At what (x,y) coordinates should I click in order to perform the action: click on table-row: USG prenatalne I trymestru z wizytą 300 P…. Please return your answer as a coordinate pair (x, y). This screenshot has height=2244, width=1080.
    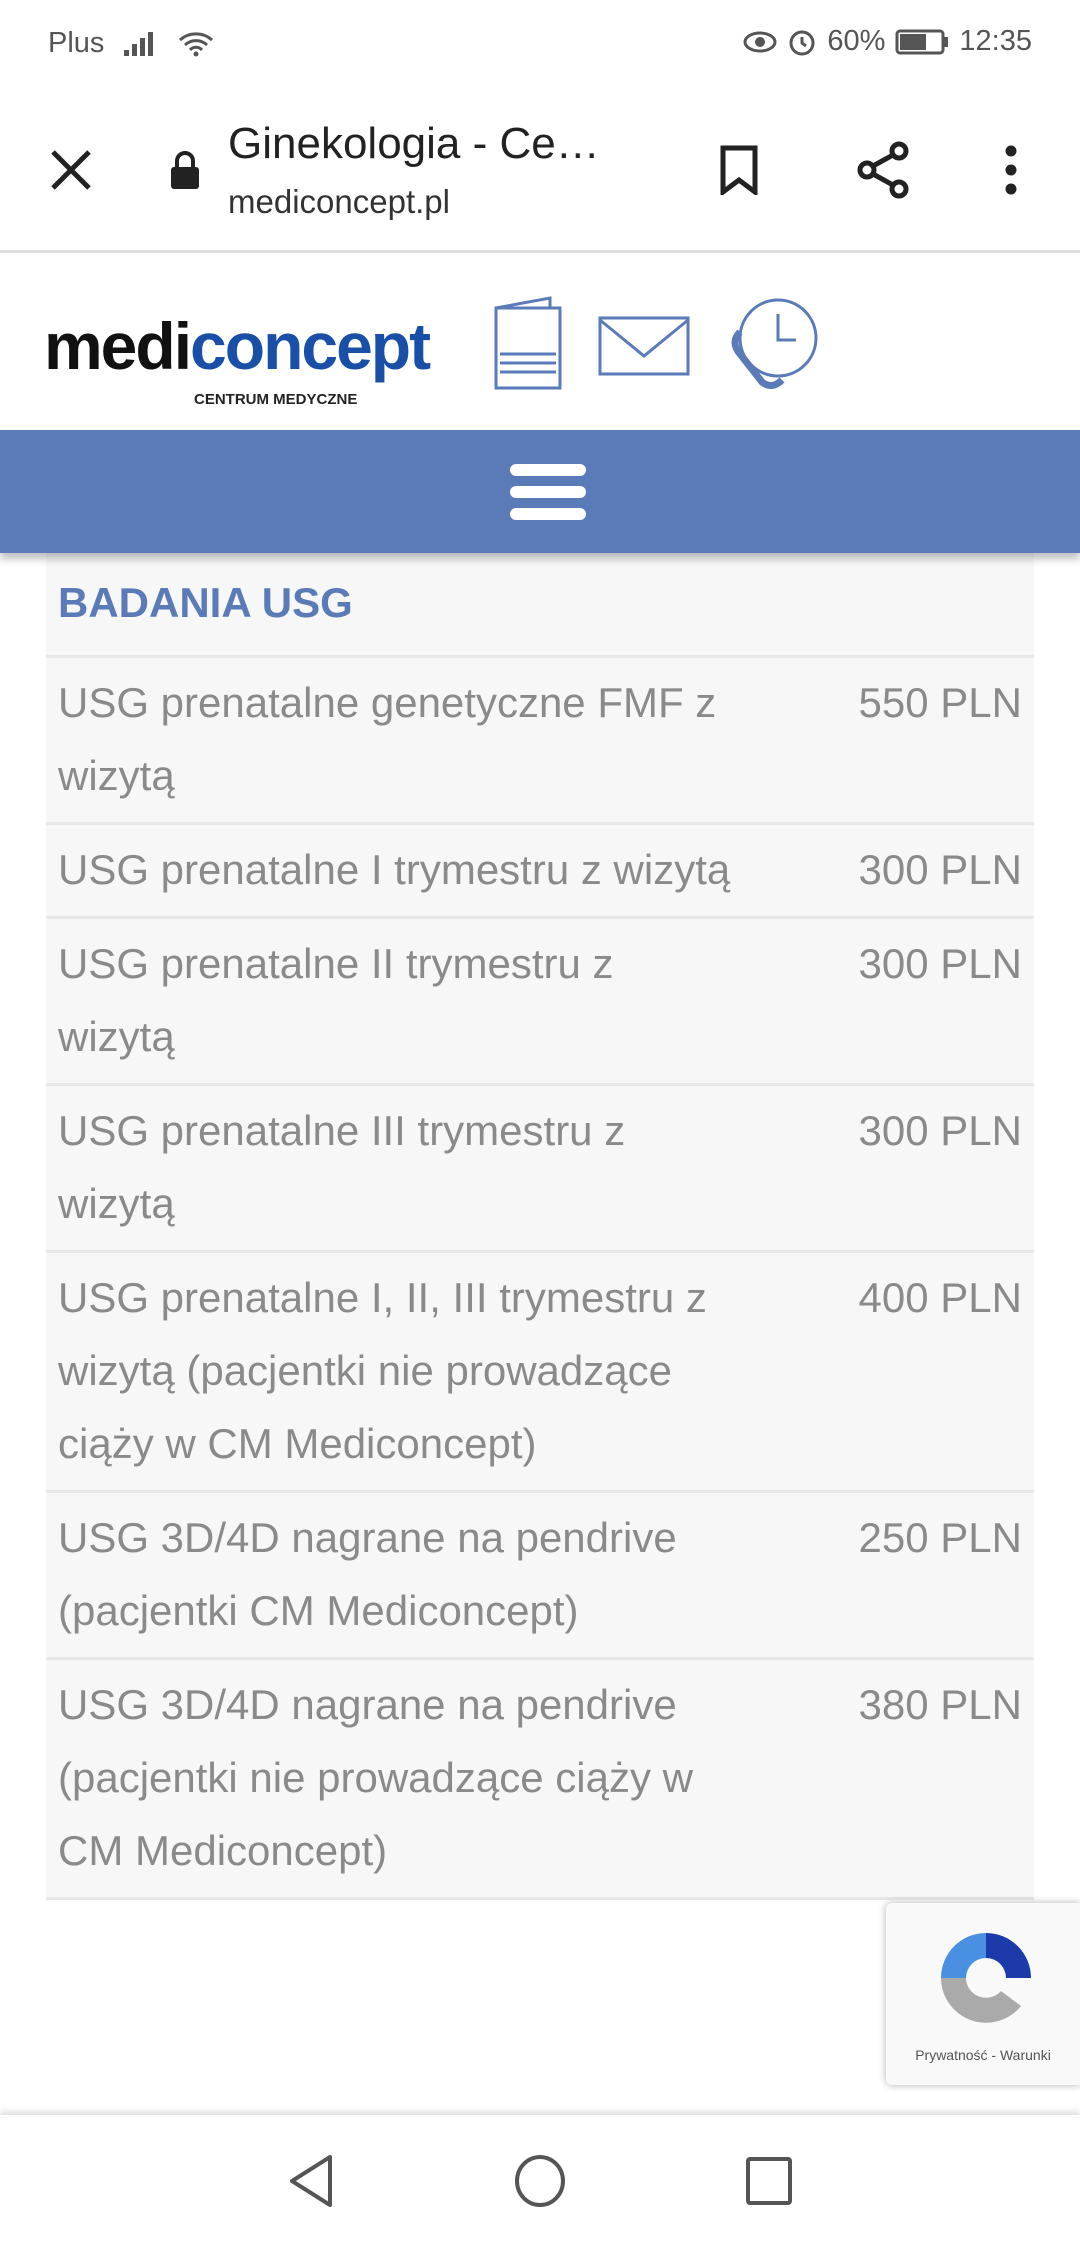
    Looking at the image, I should click on (540, 872).